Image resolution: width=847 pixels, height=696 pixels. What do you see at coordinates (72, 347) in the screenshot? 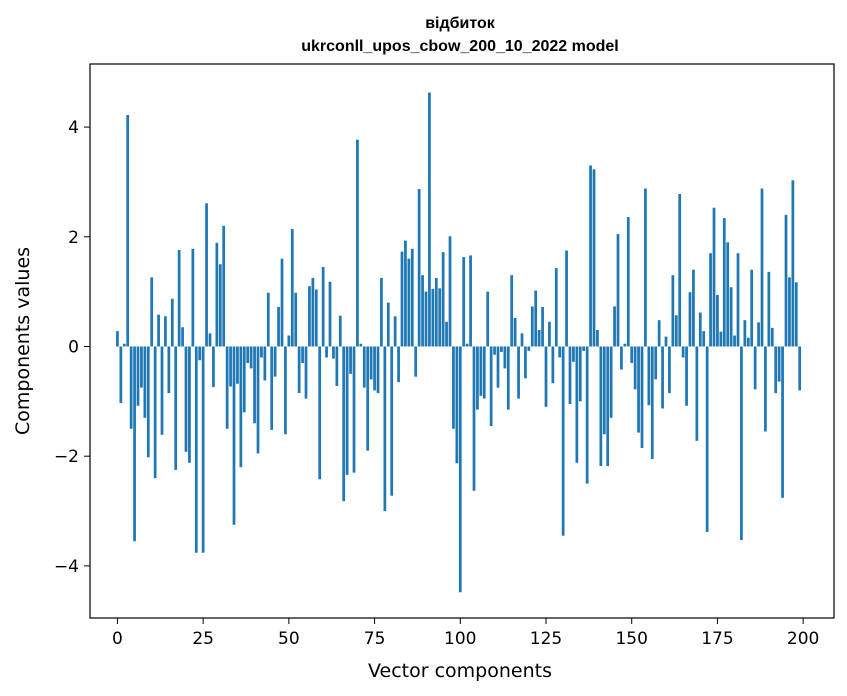
I see `y-axis-ticks: −4 −2 0 2 4` at bounding box center [72, 347].